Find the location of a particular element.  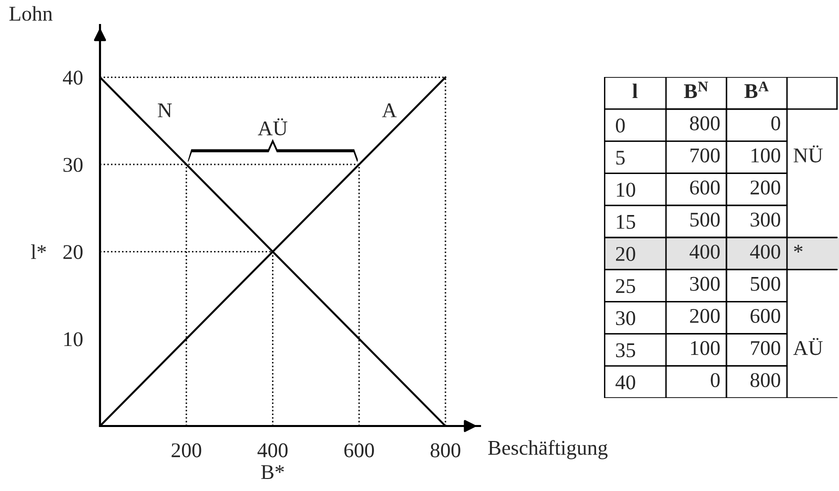

y2-tick-label: AÜ is located at coordinates (808, 347).